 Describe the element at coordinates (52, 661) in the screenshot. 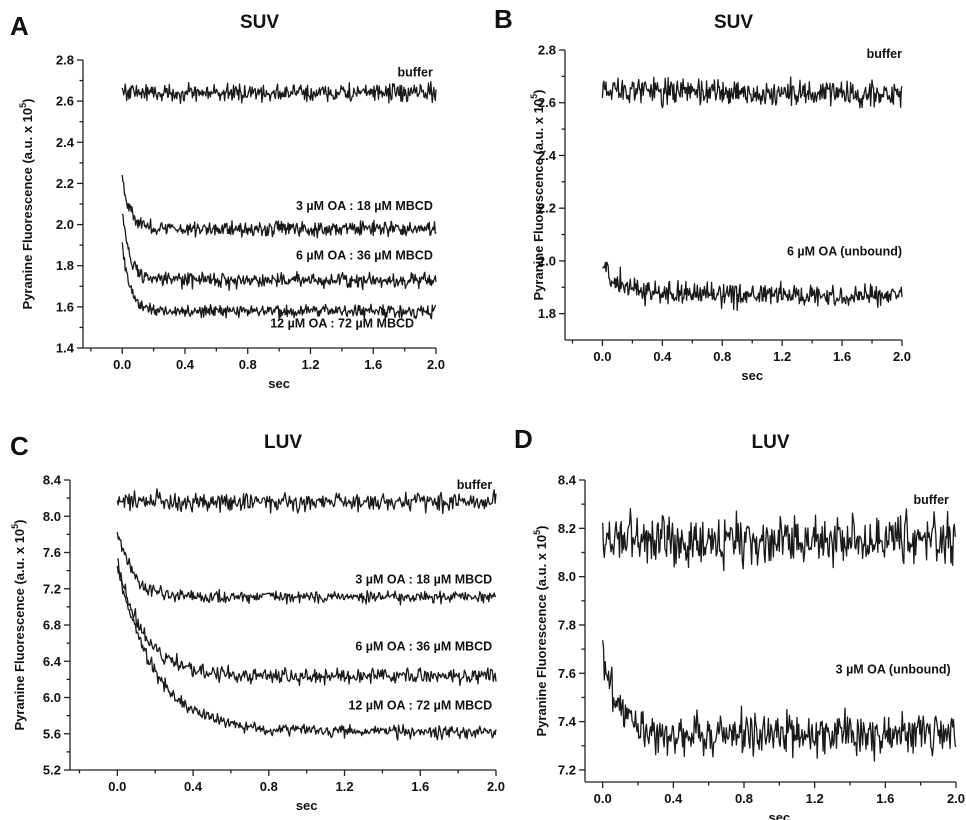

I see `y-tick-label: 6.4` at that location.